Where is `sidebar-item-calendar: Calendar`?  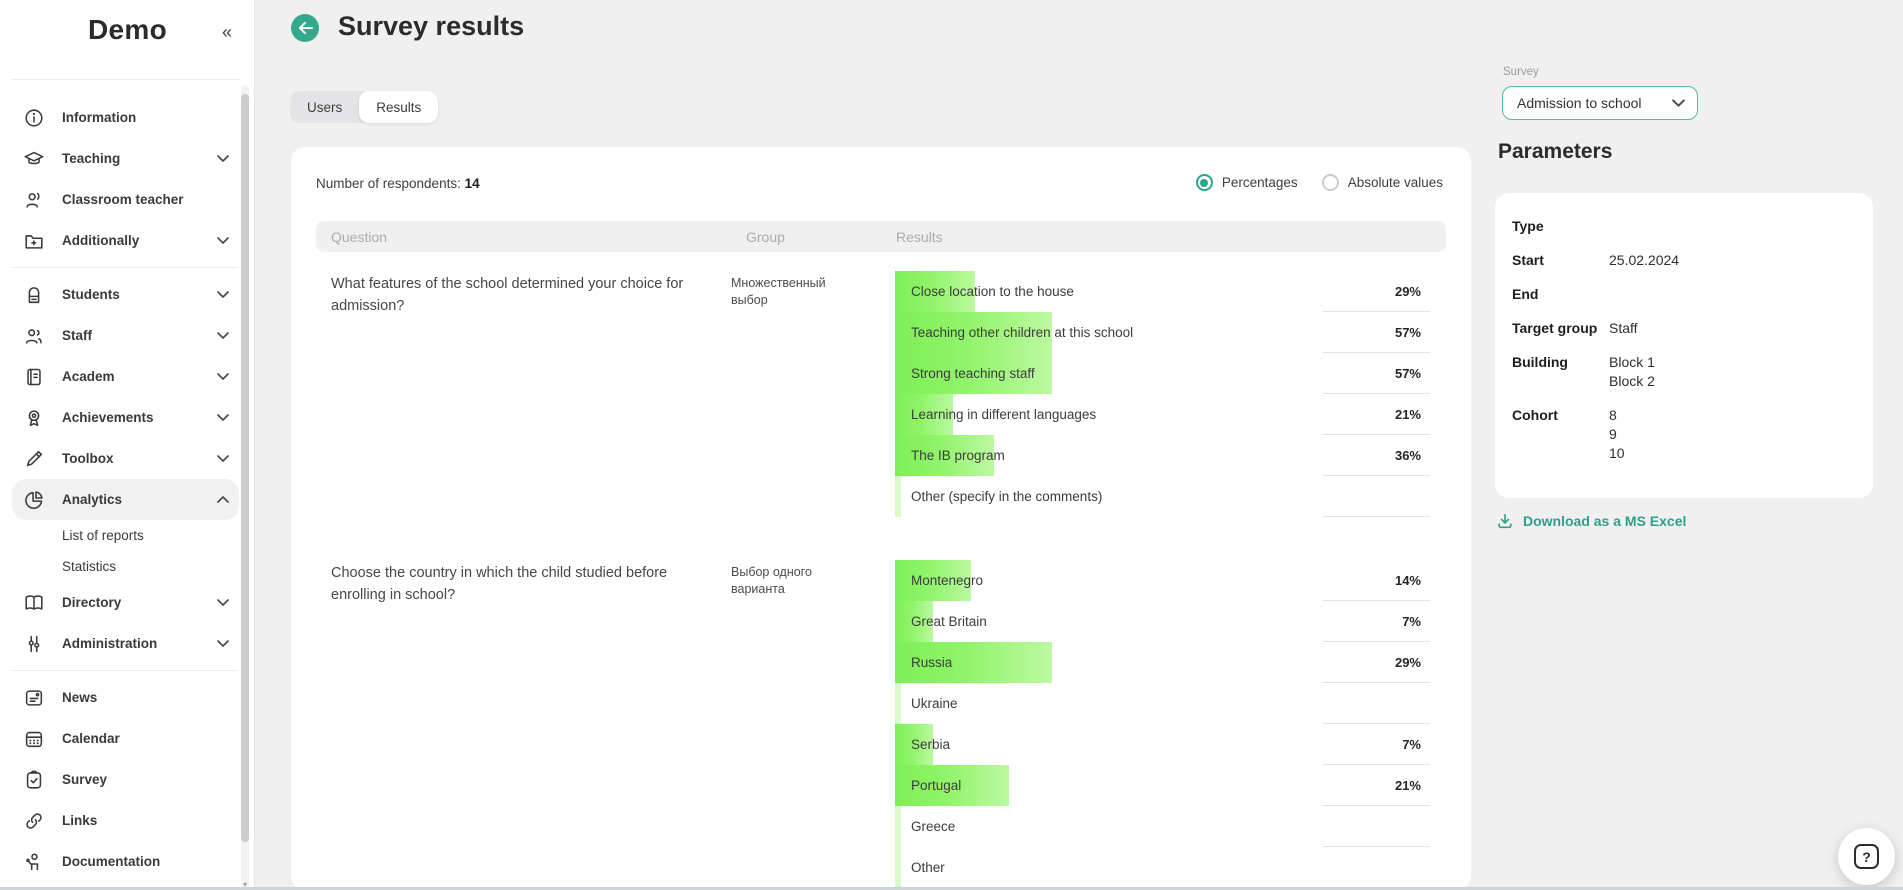 sidebar-item-calendar: Calendar is located at coordinates (125, 738).